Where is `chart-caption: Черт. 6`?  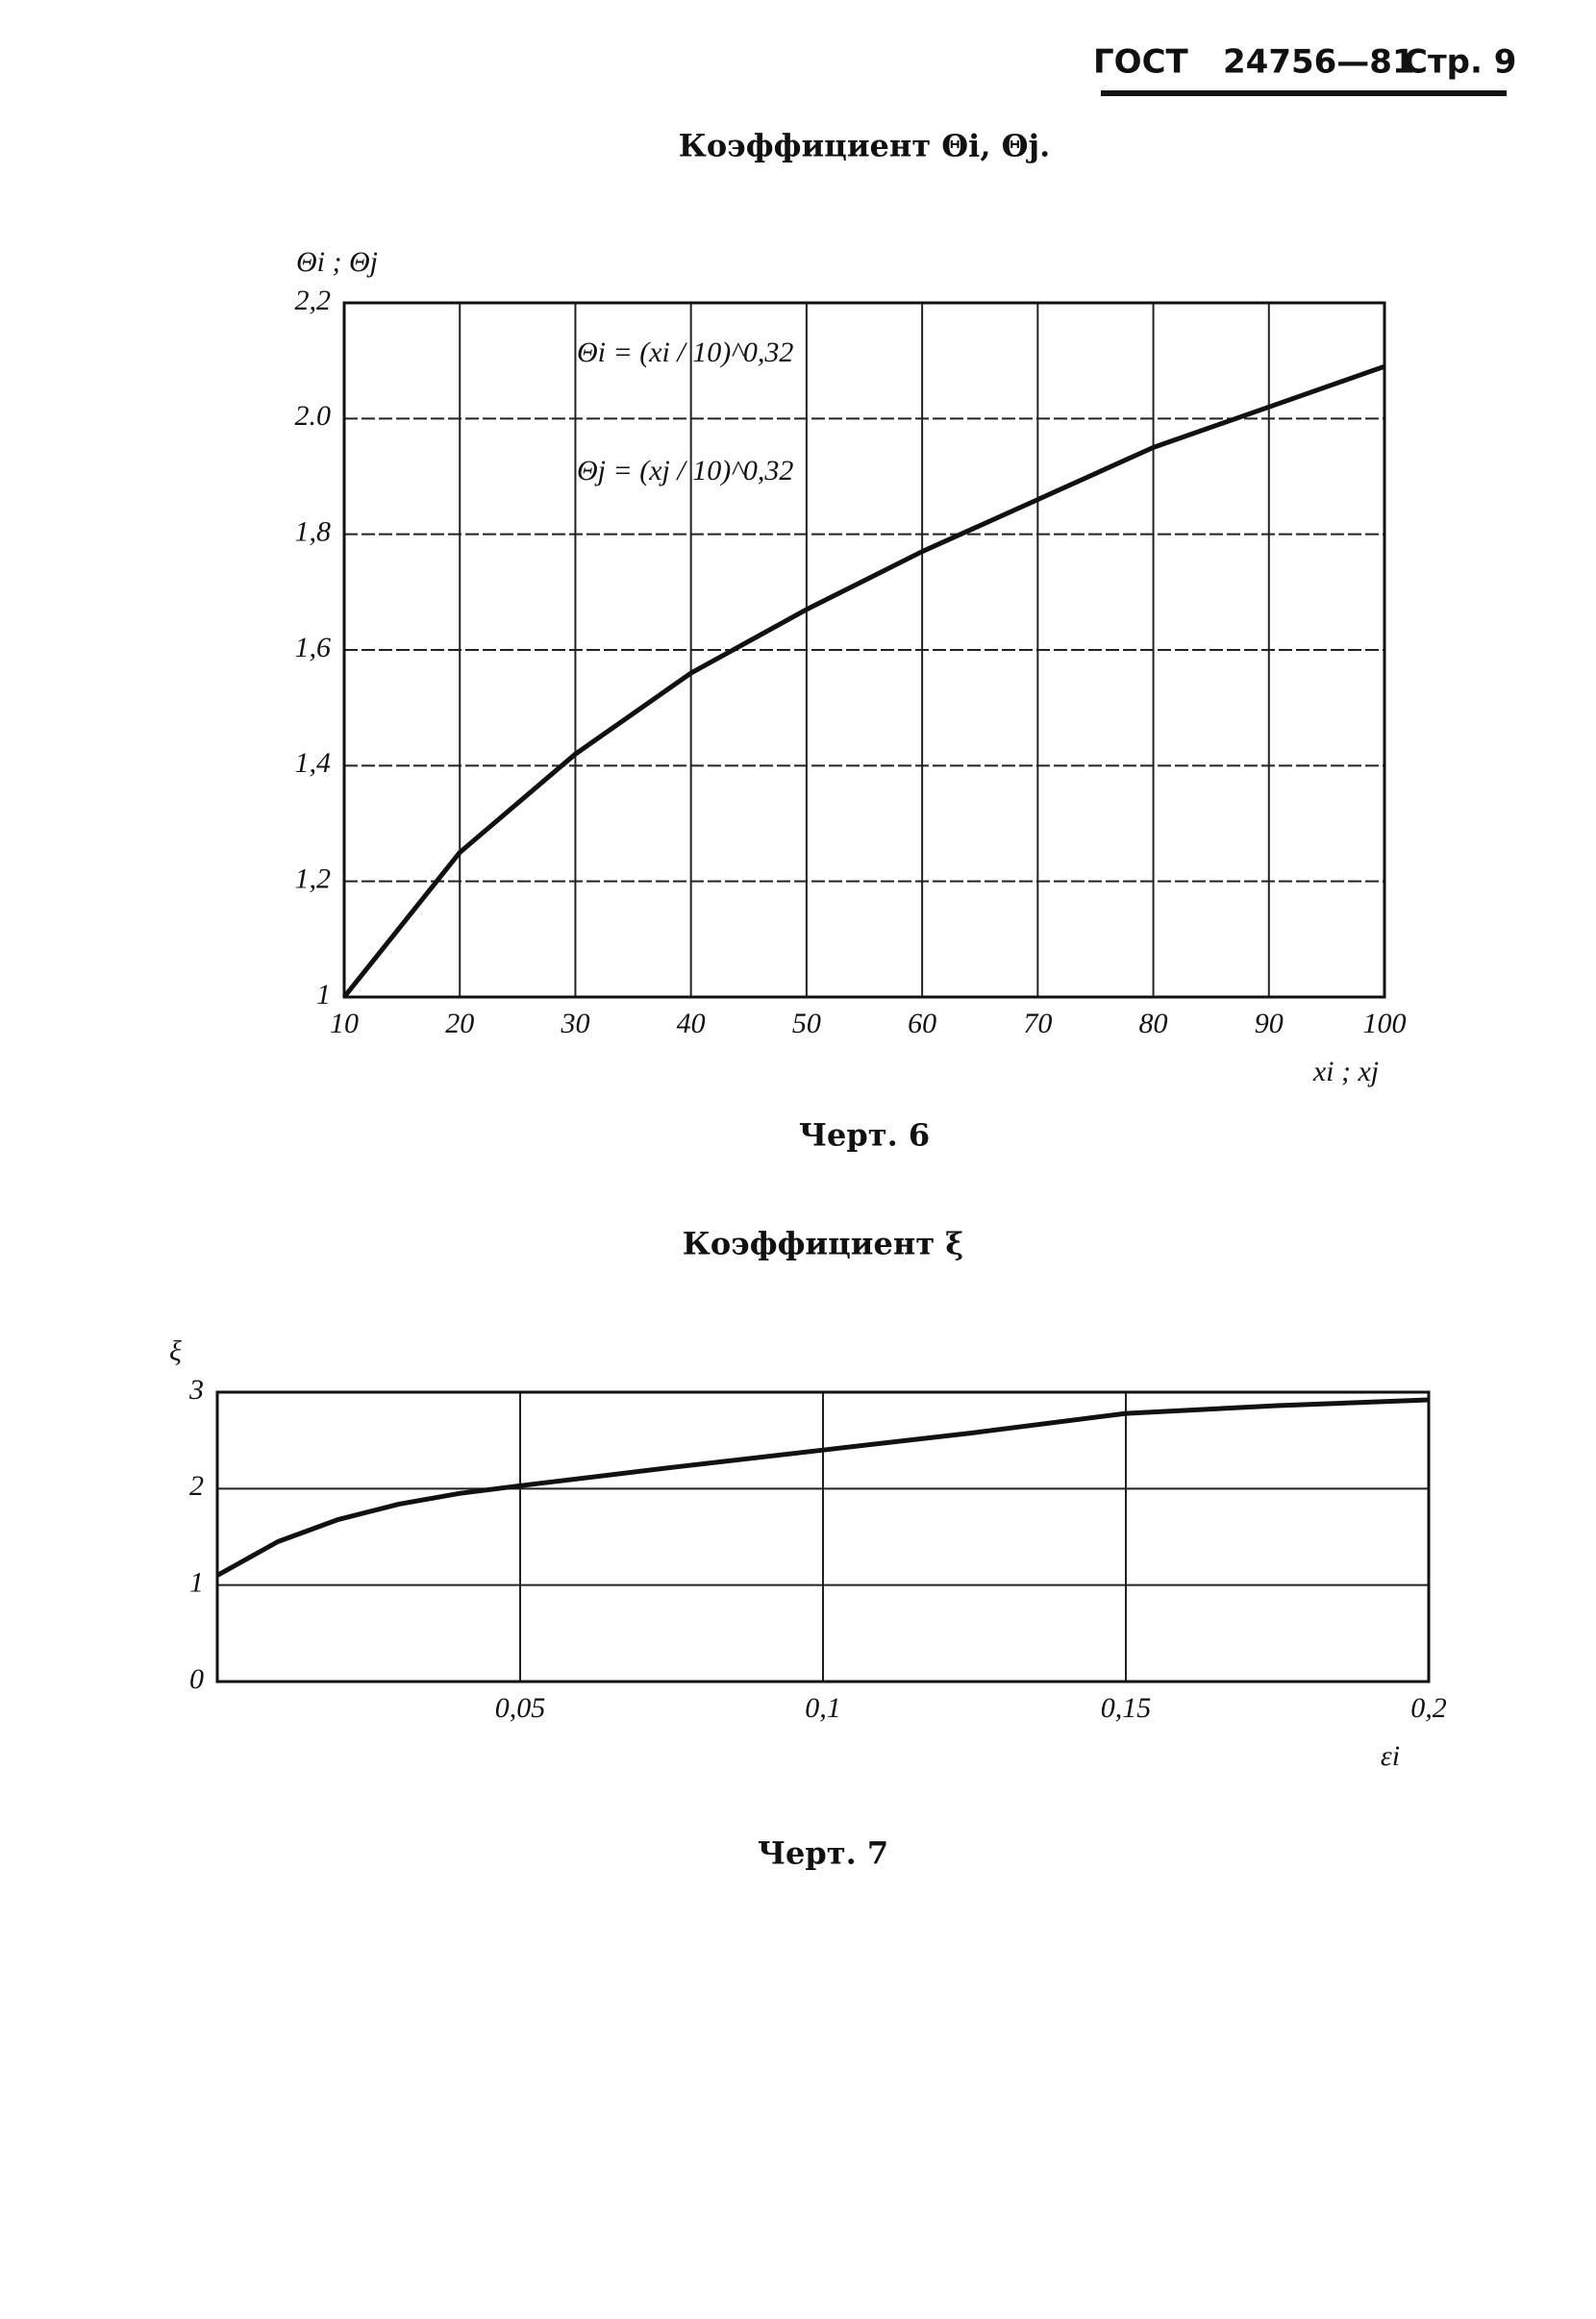
chart-caption: Черт. 6 is located at coordinates (864, 1136).